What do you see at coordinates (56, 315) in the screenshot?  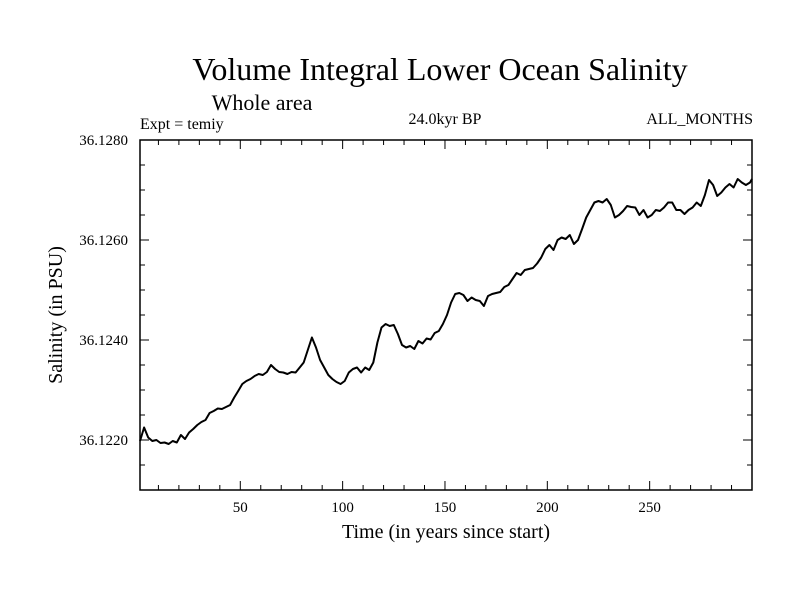 I see `y-axis-label: Salinity (in PSU)` at bounding box center [56, 315].